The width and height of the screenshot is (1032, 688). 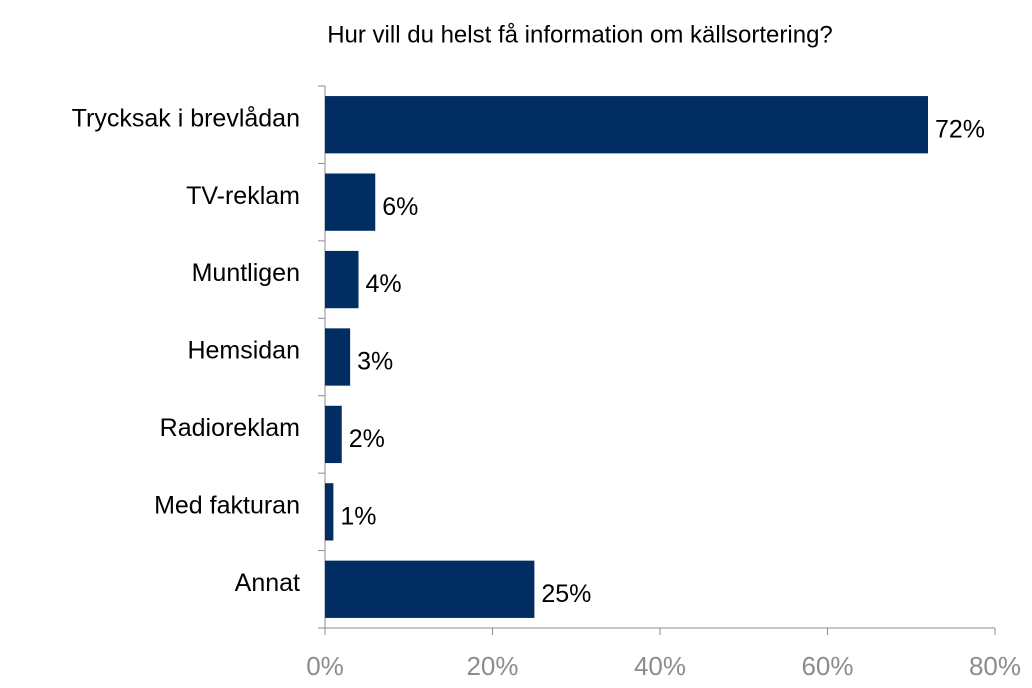 What do you see at coordinates (358, 516) in the screenshot?
I see `value-label: 1%` at bounding box center [358, 516].